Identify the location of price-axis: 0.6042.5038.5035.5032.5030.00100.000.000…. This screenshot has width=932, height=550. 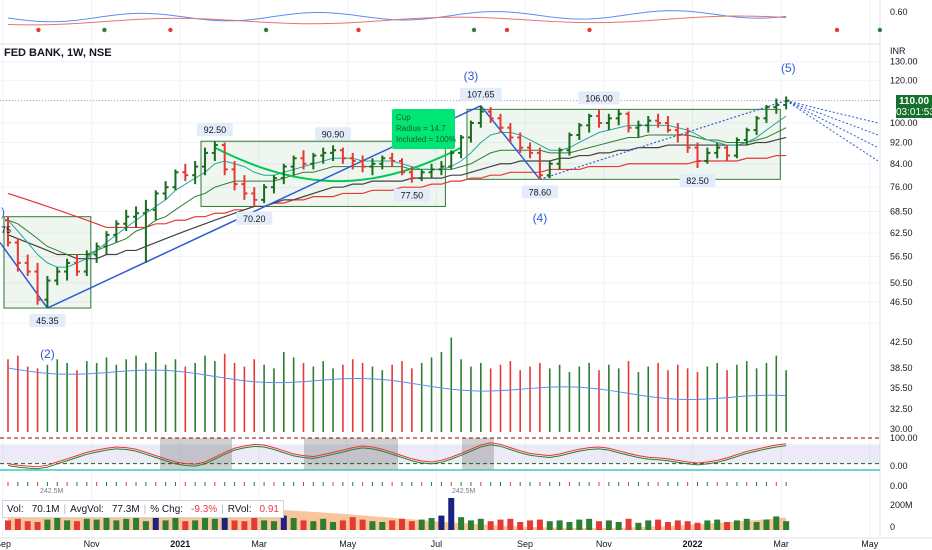
(904, 269).